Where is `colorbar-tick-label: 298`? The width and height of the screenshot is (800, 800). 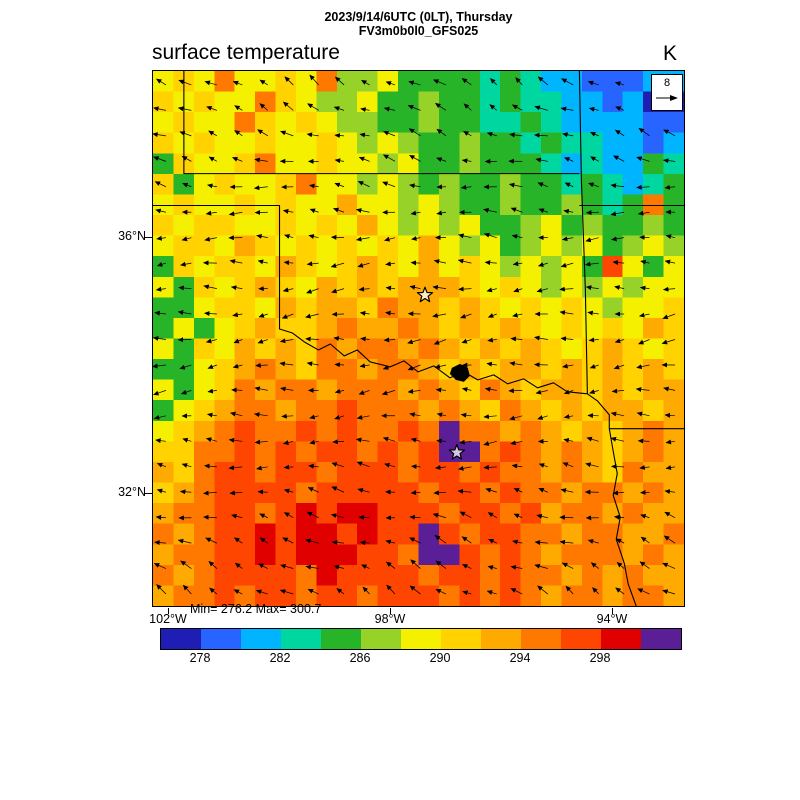 colorbar-tick-label: 298 is located at coordinates (600, 658).